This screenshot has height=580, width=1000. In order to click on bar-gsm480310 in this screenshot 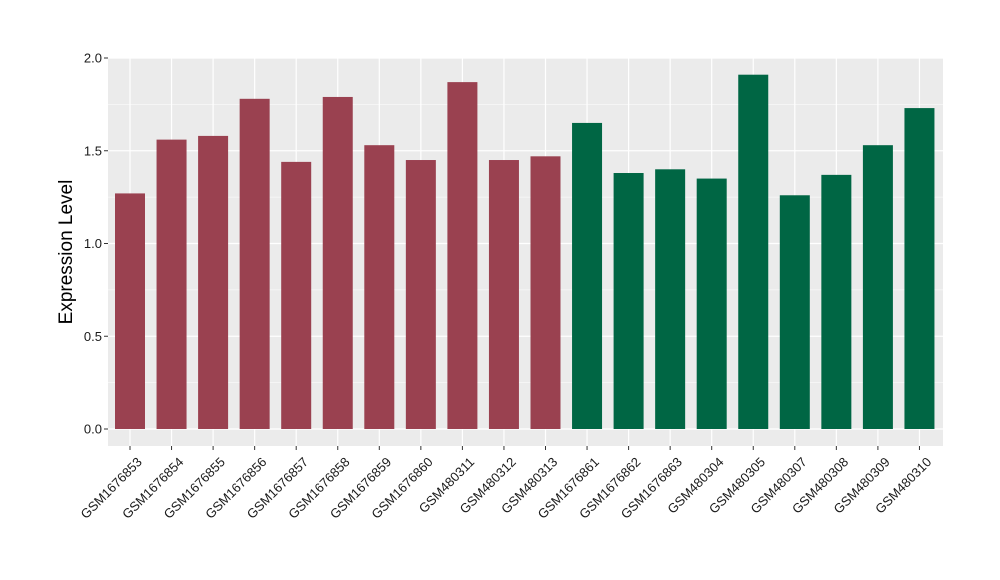, I will do `click(919, 269)`.